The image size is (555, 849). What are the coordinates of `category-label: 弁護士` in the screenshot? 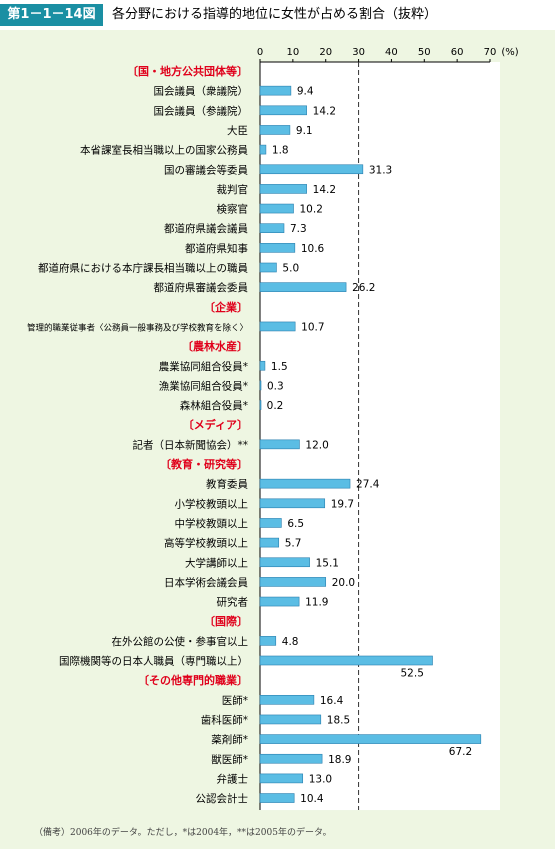 It's located at (233, 778).